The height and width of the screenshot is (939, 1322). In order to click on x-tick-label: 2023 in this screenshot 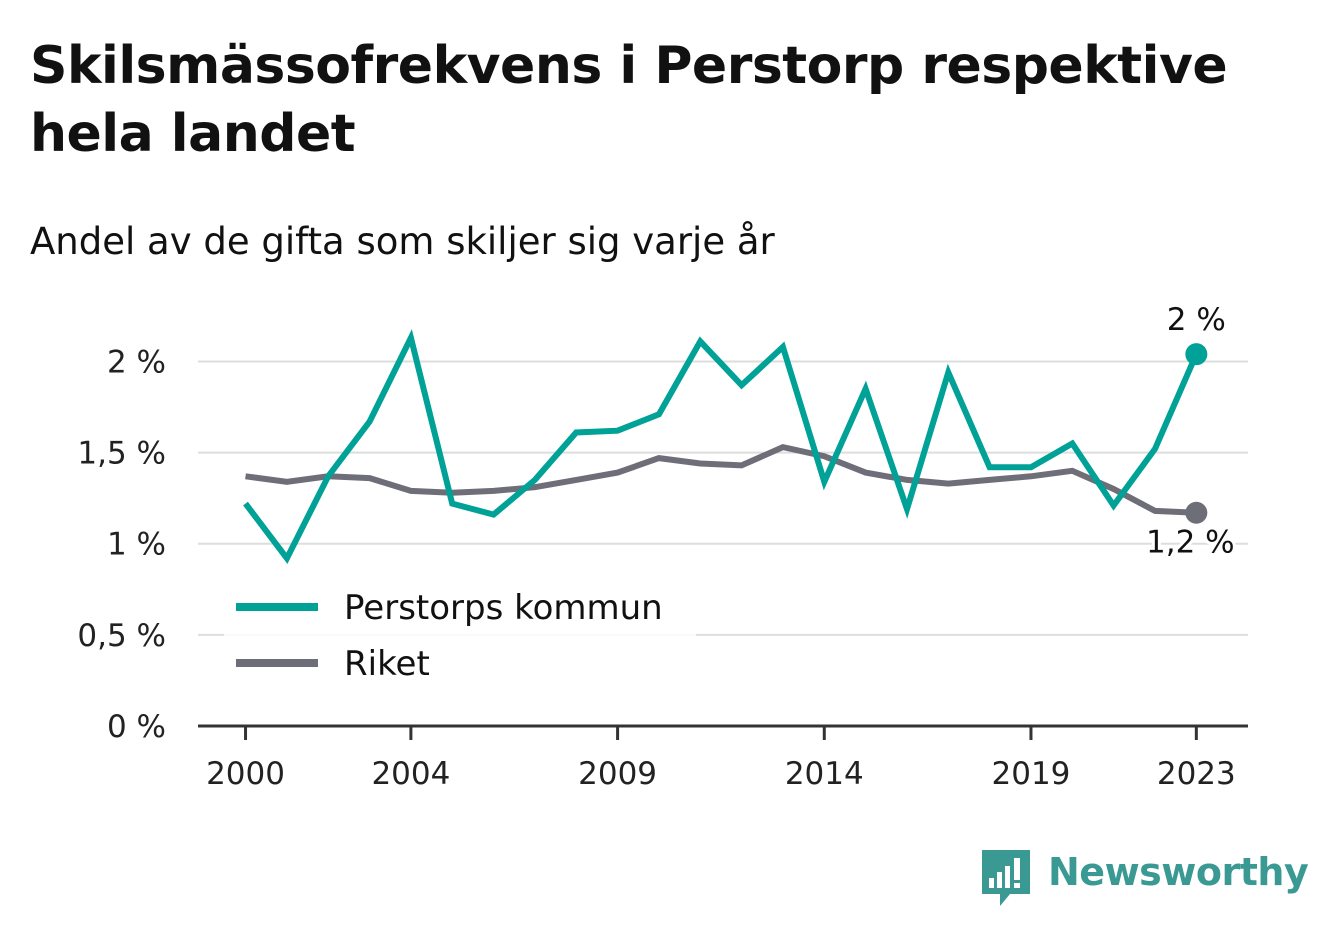, I will do `click(1196, 774)`.